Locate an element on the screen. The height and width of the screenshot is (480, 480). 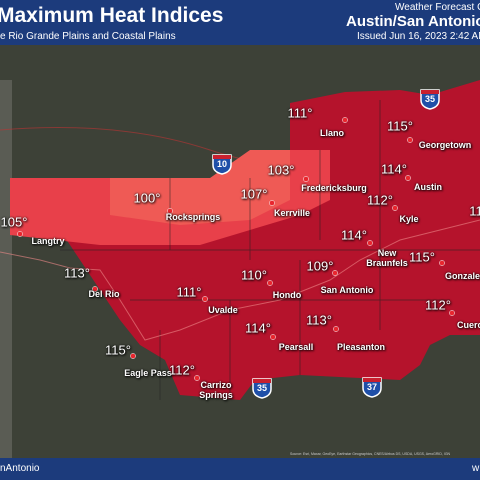
city-name: San Antonio is located at coordinates (347, 290).